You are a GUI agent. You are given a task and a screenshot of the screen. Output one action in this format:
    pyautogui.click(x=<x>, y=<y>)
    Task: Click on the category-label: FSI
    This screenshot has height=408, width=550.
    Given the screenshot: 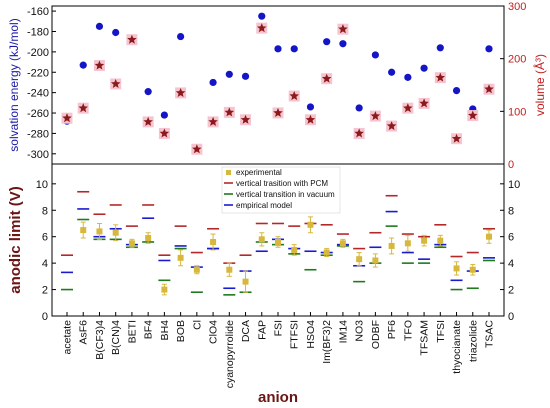 What is the action you would take?
    pyautogui.click(x=279, y=328)
    